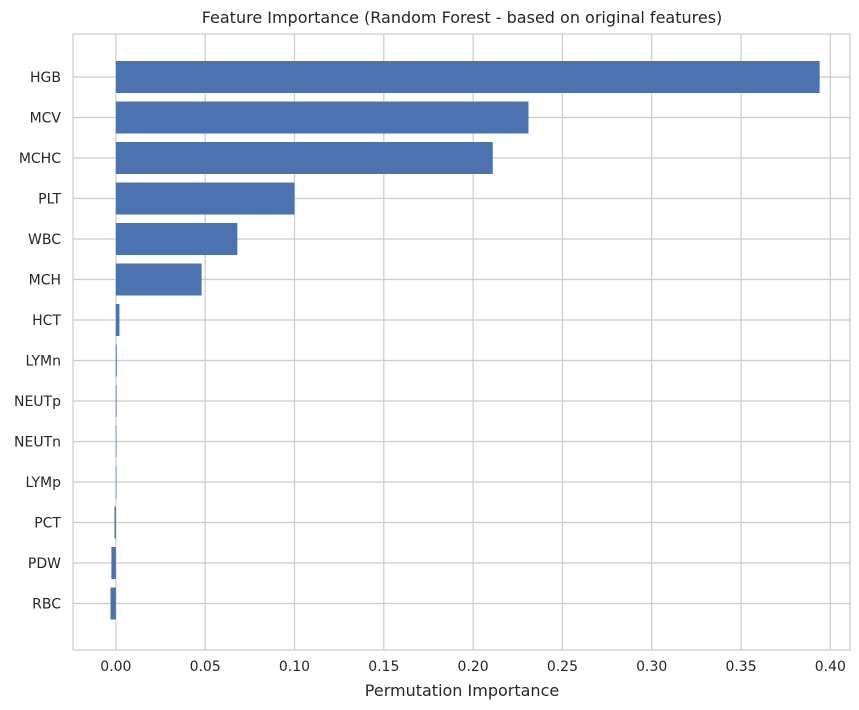  What do you see at coordinates (49, 200) in the screenshot?
I see `y-tick-label-plt: PLT` at bounding box center [49, 200].